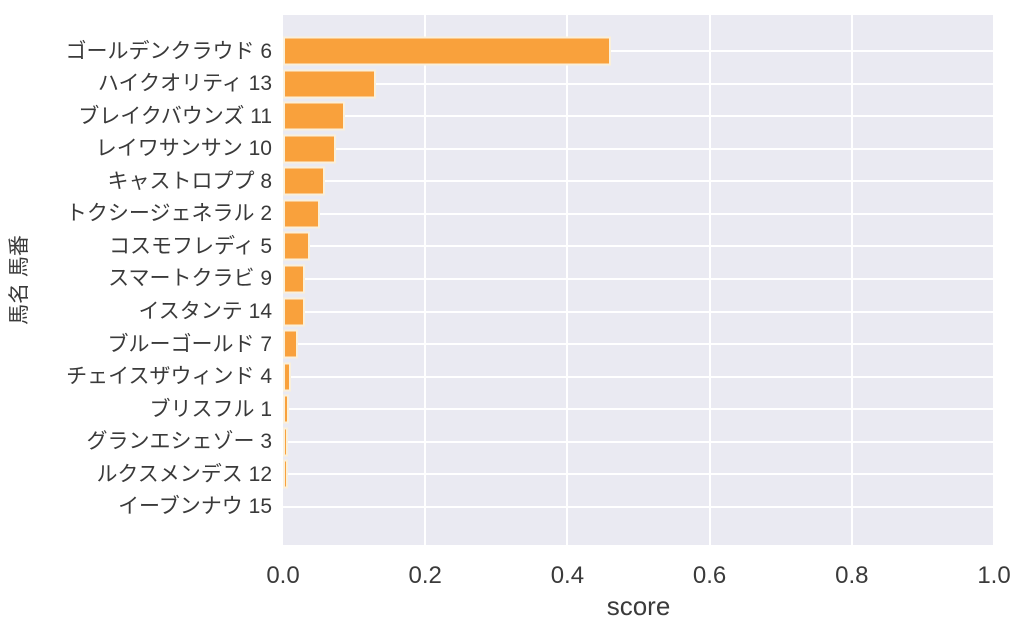 The width and height of the screenshot is (1024, 629). What do you see at coordinates (283, 575) in the screenshot?
I see `x-tick-label: 0.0` at bounding box center [283, 575].